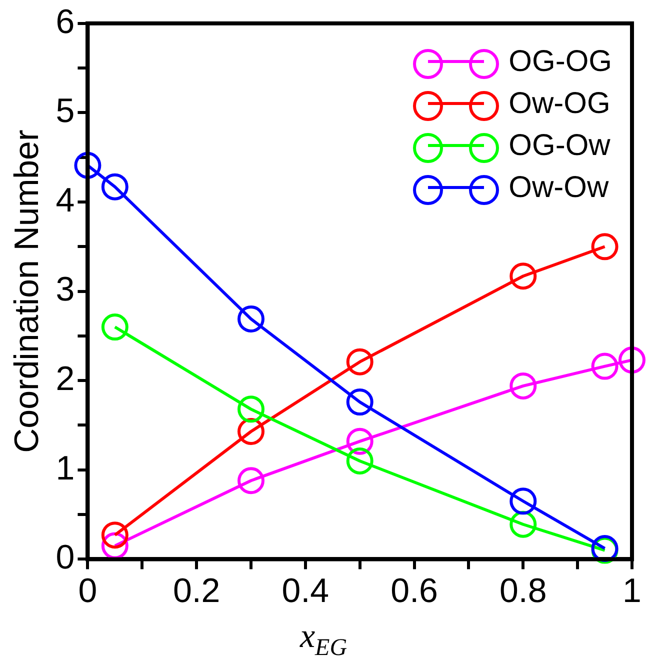 This screenshot has width=647, height=666. I want to click on legend-label: Ow-OG, so click(559, 104).